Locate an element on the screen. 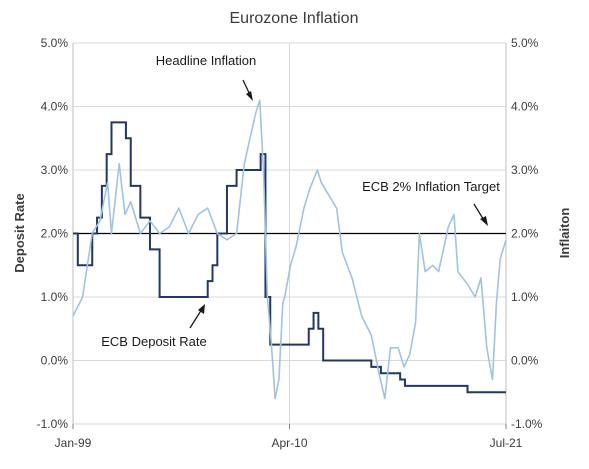  right-tick-label: -1.0% is located at coordinates (527, 424).